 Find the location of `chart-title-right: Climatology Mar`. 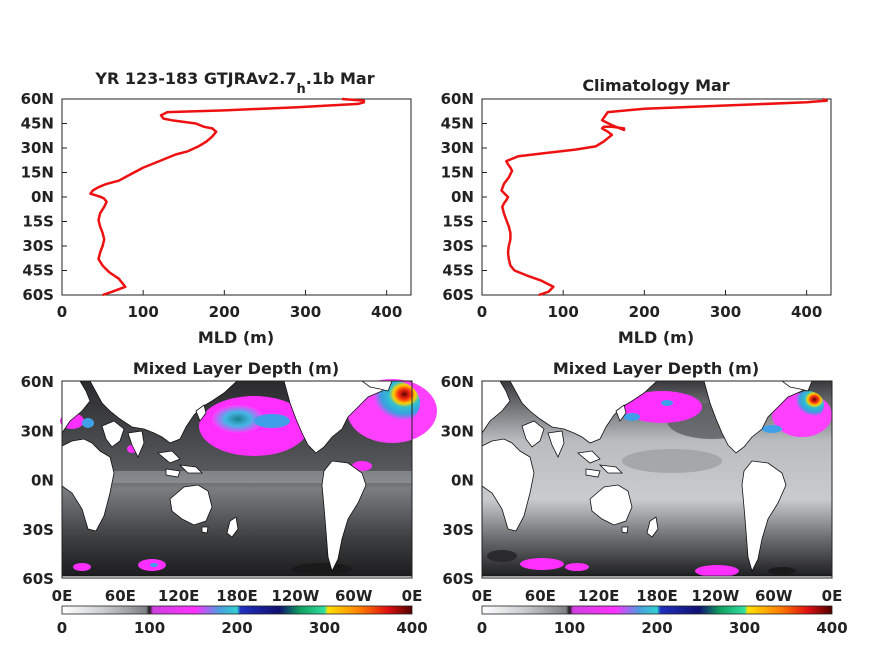

chart-title-right: Climatology Mar is located at coordinates (655, 85).